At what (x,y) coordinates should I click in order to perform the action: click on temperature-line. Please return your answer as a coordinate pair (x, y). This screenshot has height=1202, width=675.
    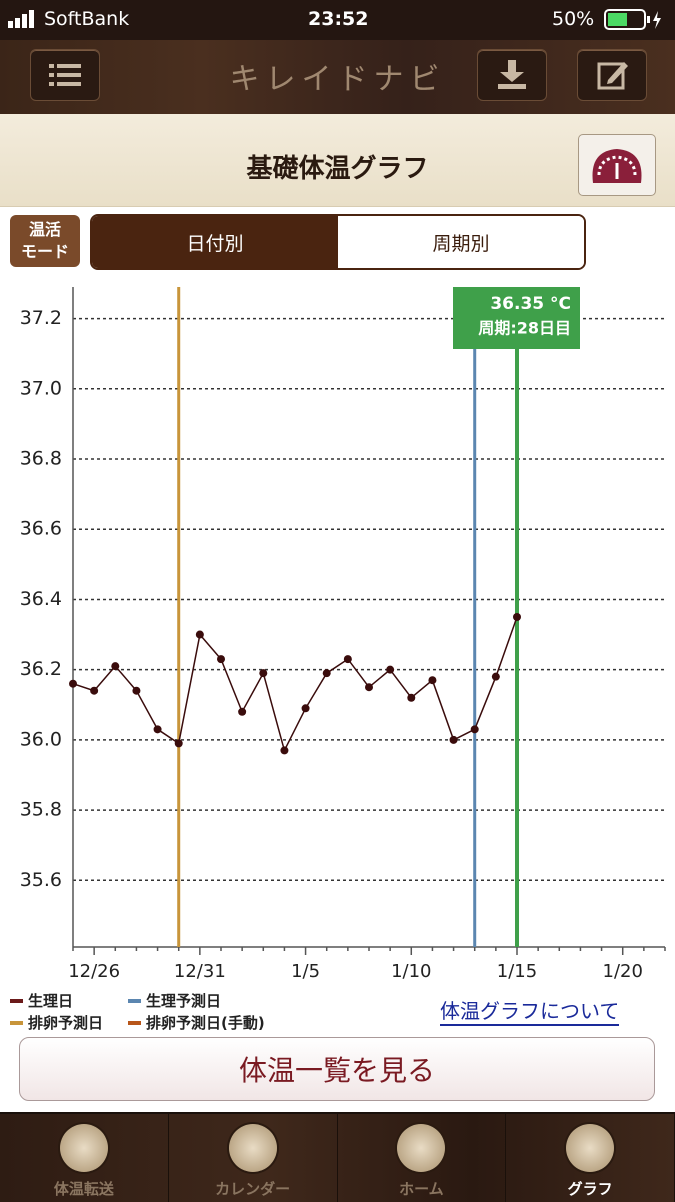
    Looking at the image, I should click on (295, 684).